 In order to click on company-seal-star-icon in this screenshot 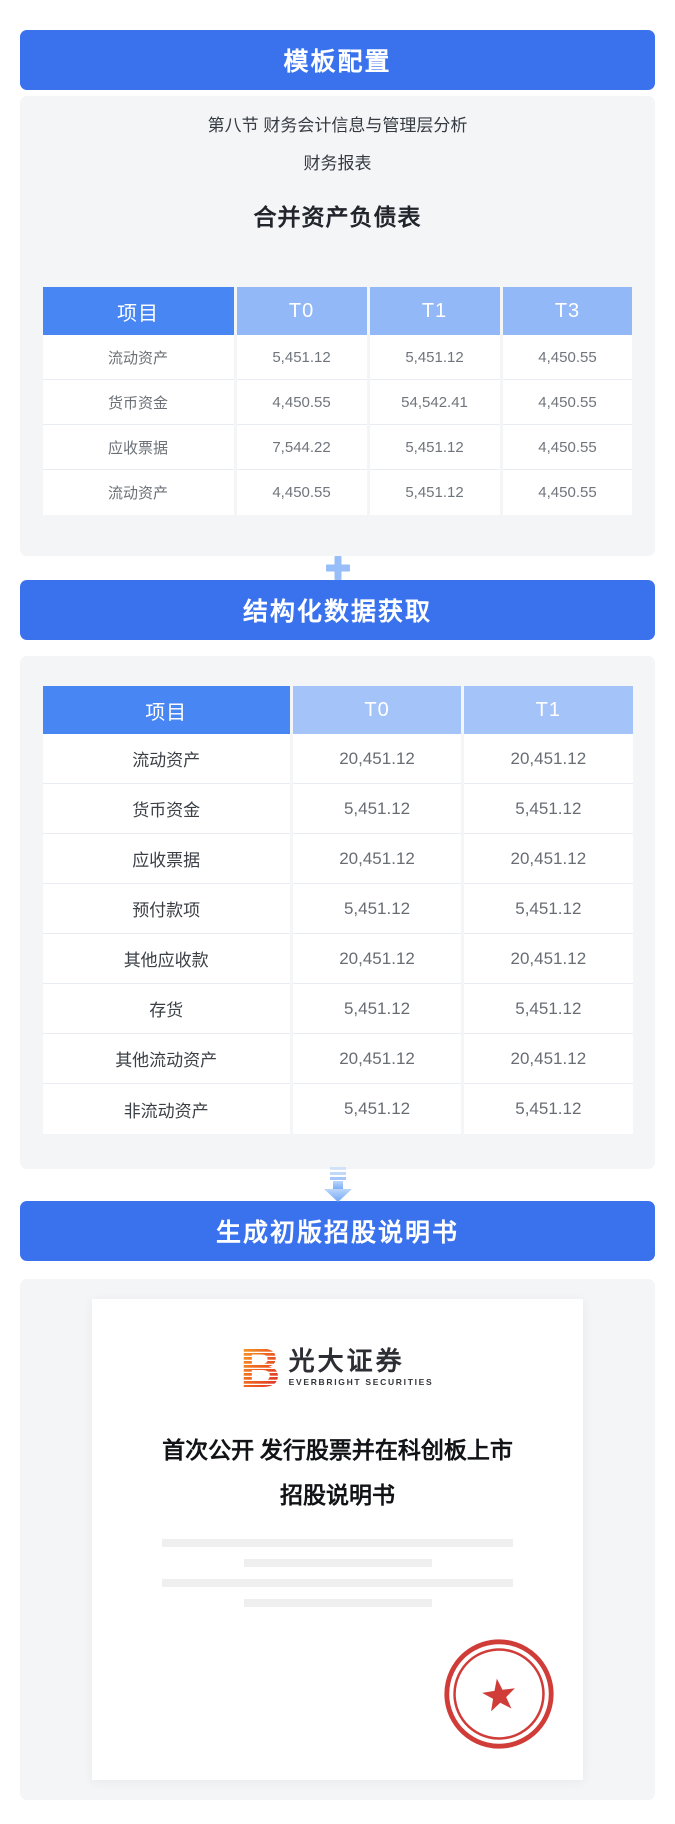, I will do `click(499, 1694)`.